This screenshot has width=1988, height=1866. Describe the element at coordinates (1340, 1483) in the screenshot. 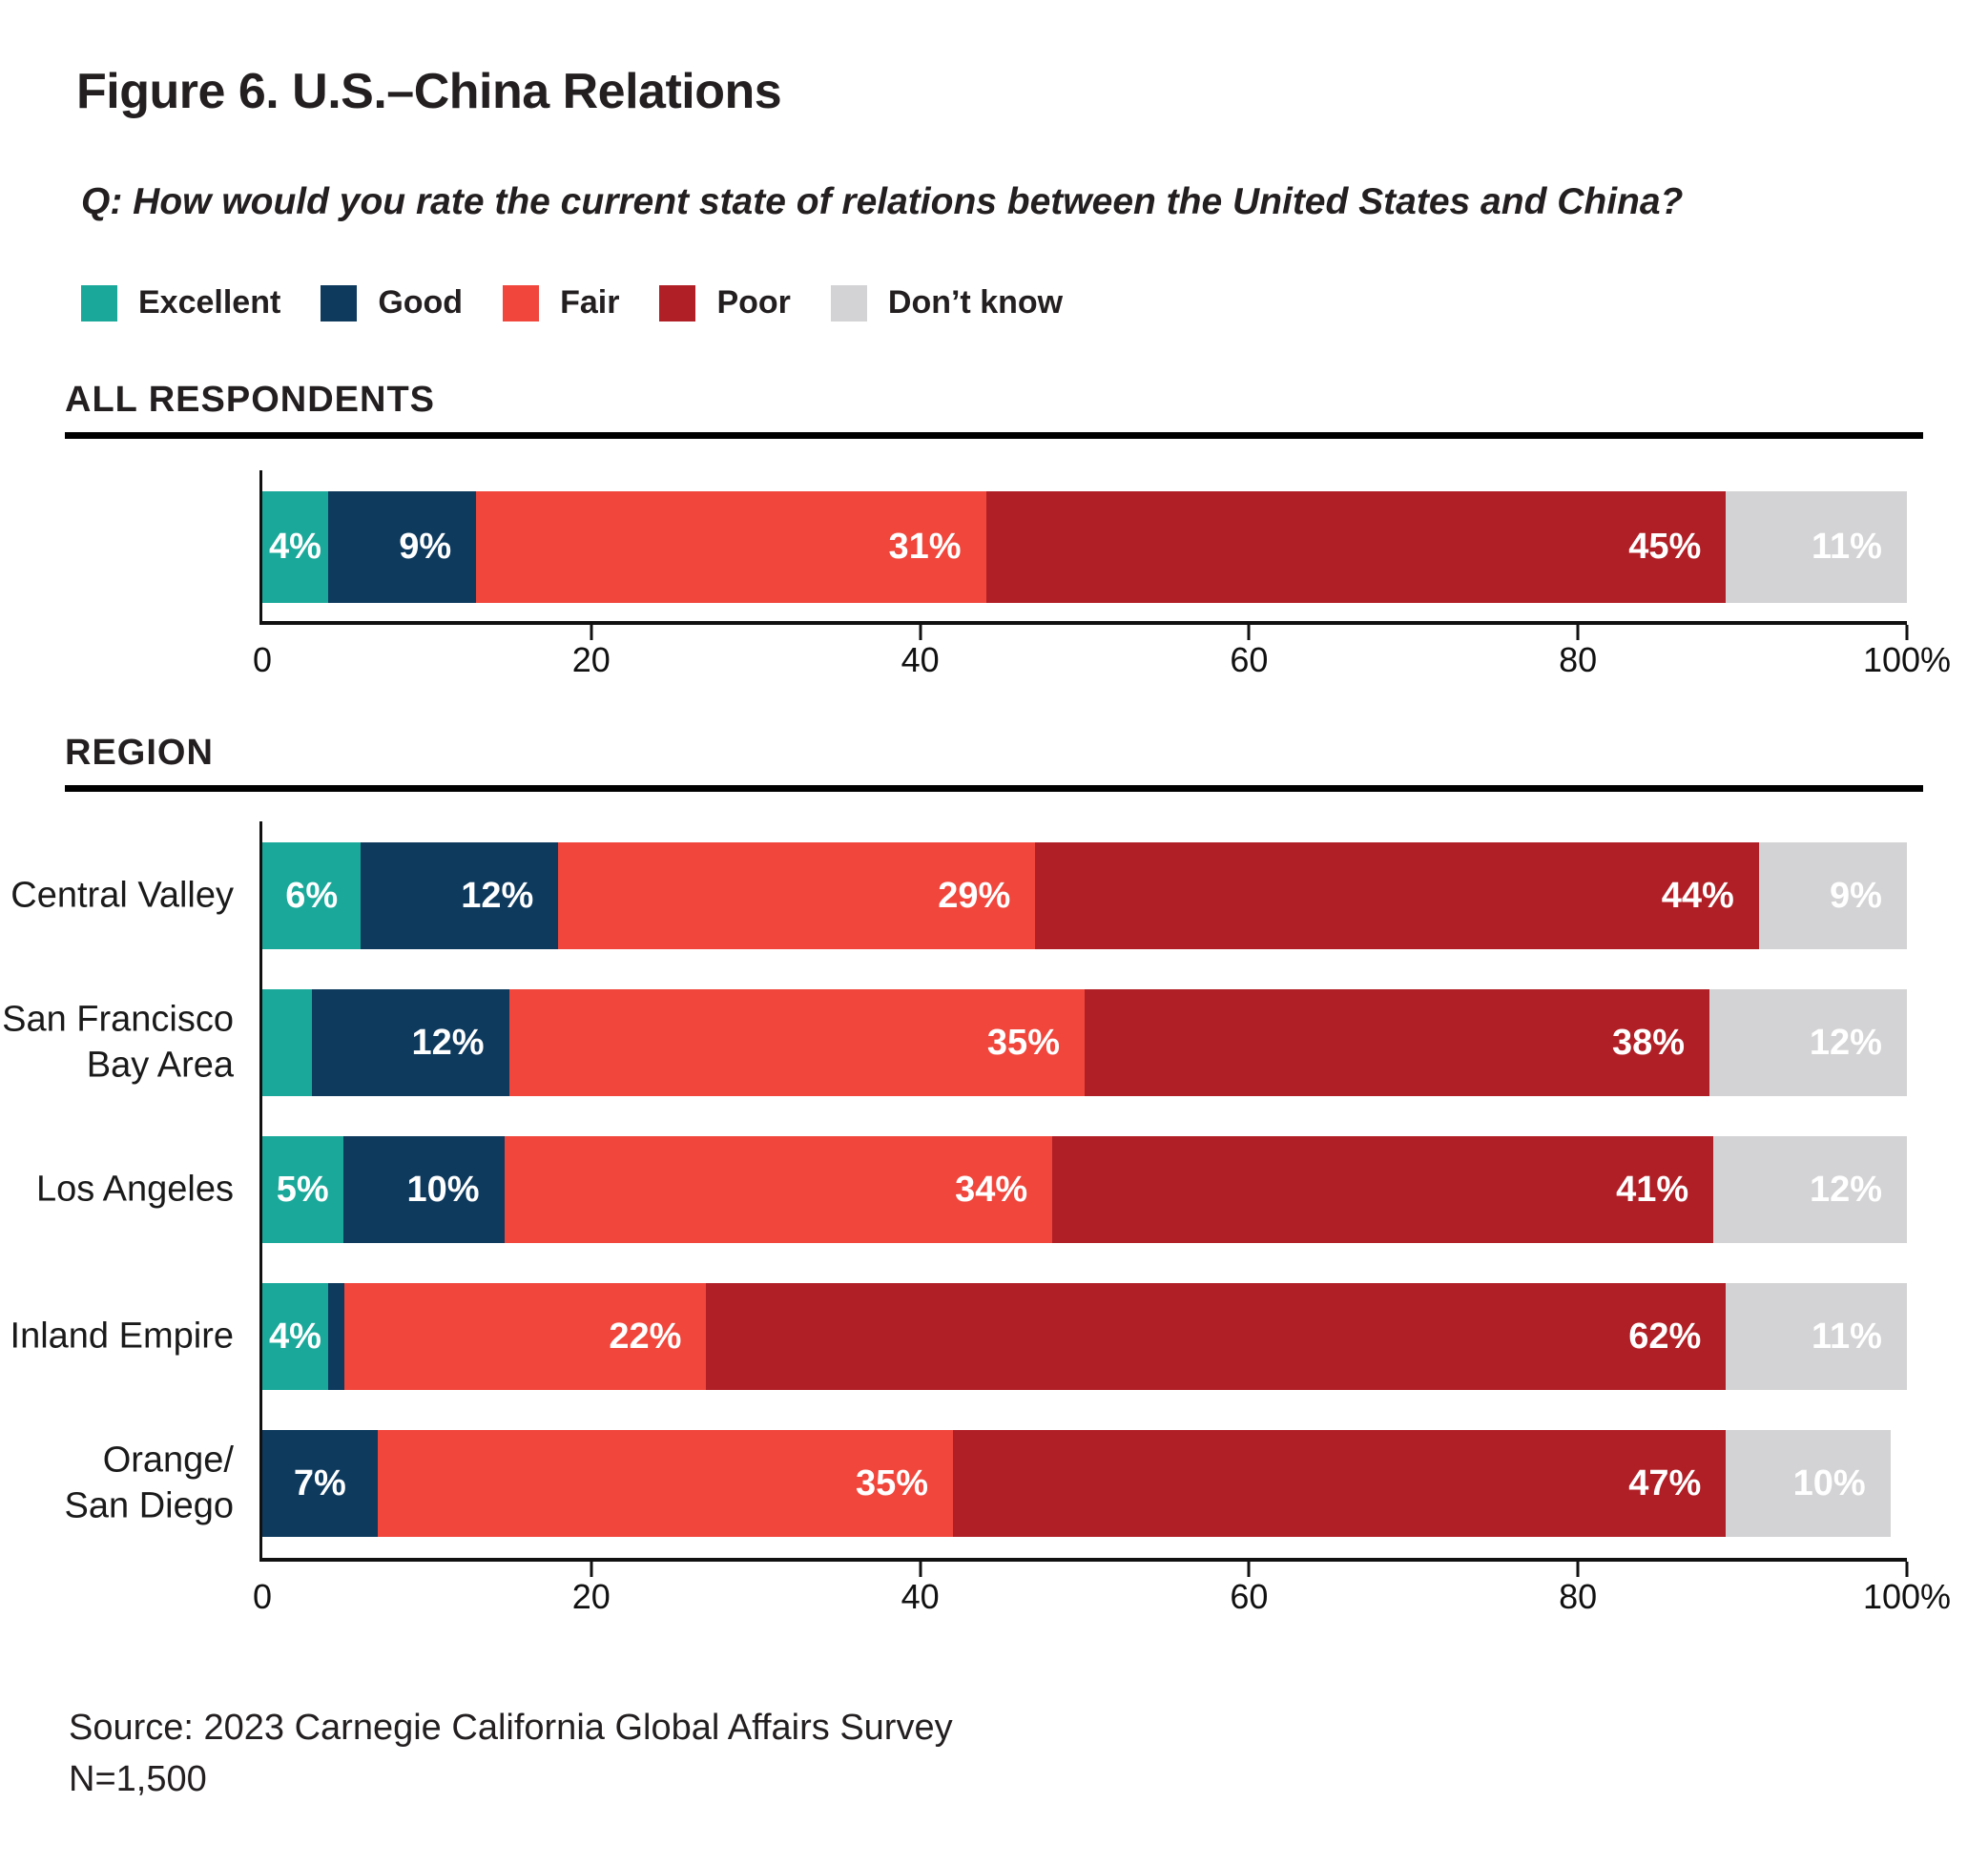

I see `bar-segment-poor: 47%` at that location.